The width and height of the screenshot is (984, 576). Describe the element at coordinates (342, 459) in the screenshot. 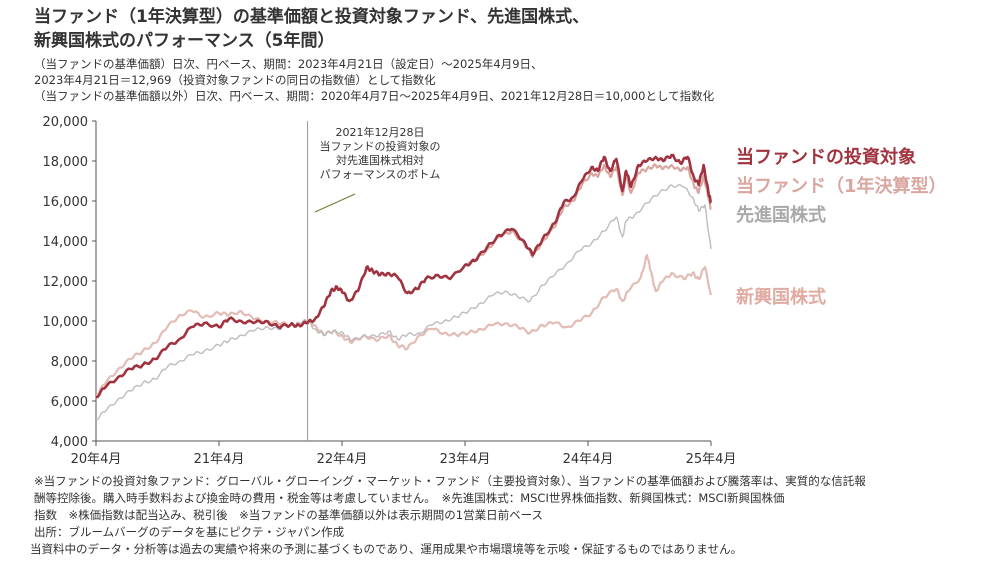

I see `x-tick-label: 22年4月` at that location.